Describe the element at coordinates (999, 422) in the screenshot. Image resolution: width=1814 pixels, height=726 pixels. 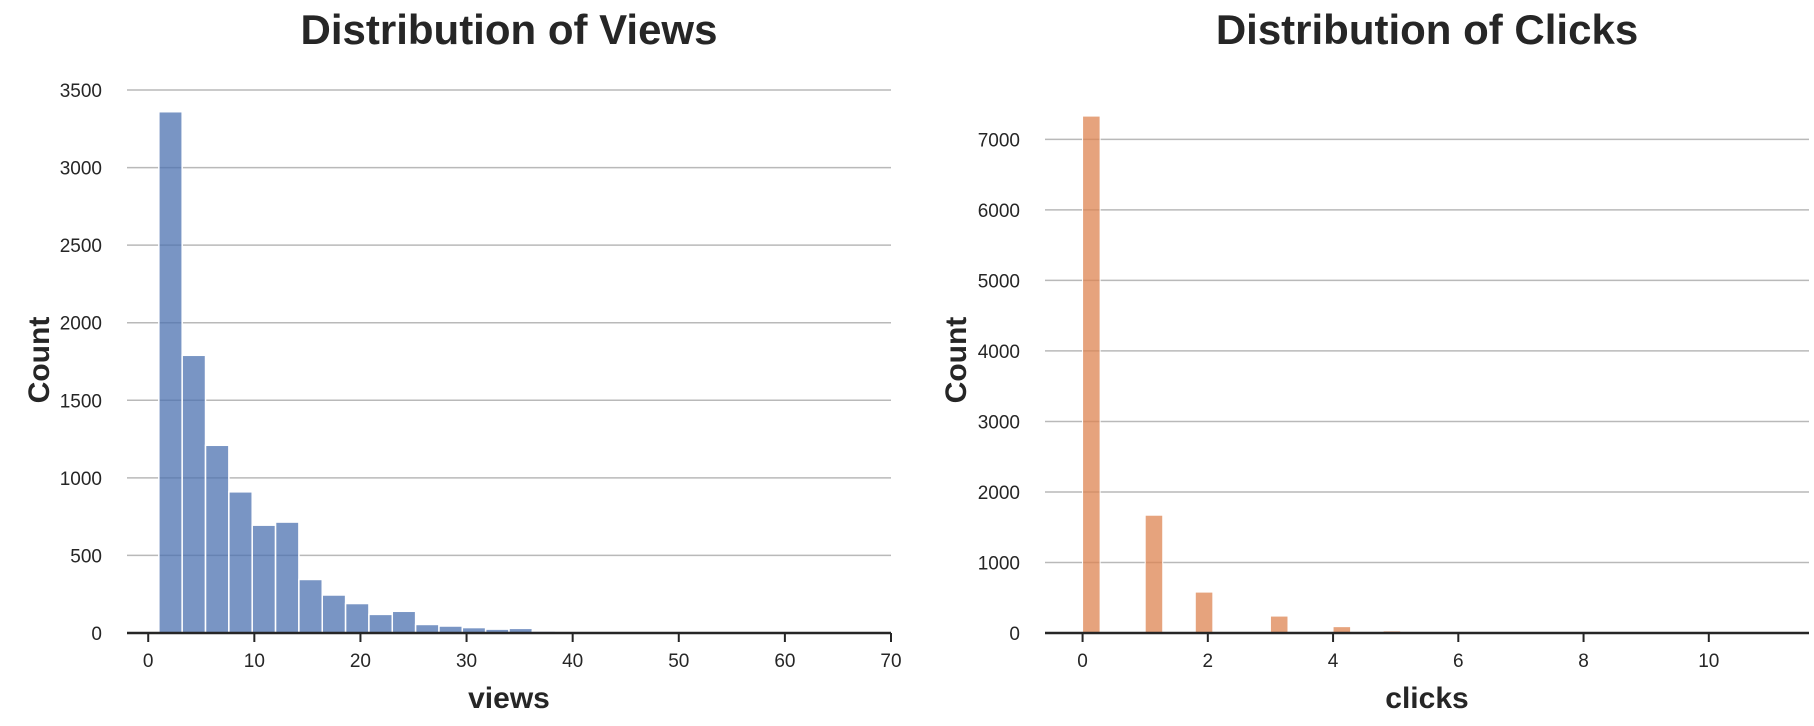
I see `clicks-y-tick-label: 3000` at that location.